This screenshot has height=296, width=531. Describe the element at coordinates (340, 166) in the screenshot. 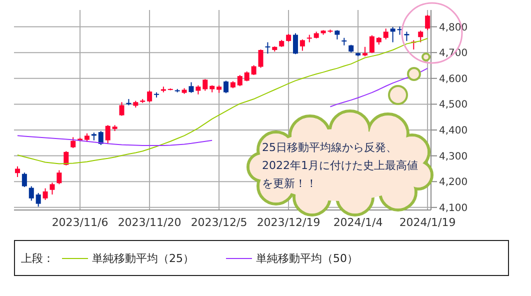

I see `annotation: 25日移動平均線から反発、2022年1月に付けた史上最高値を更新！！` at that location.